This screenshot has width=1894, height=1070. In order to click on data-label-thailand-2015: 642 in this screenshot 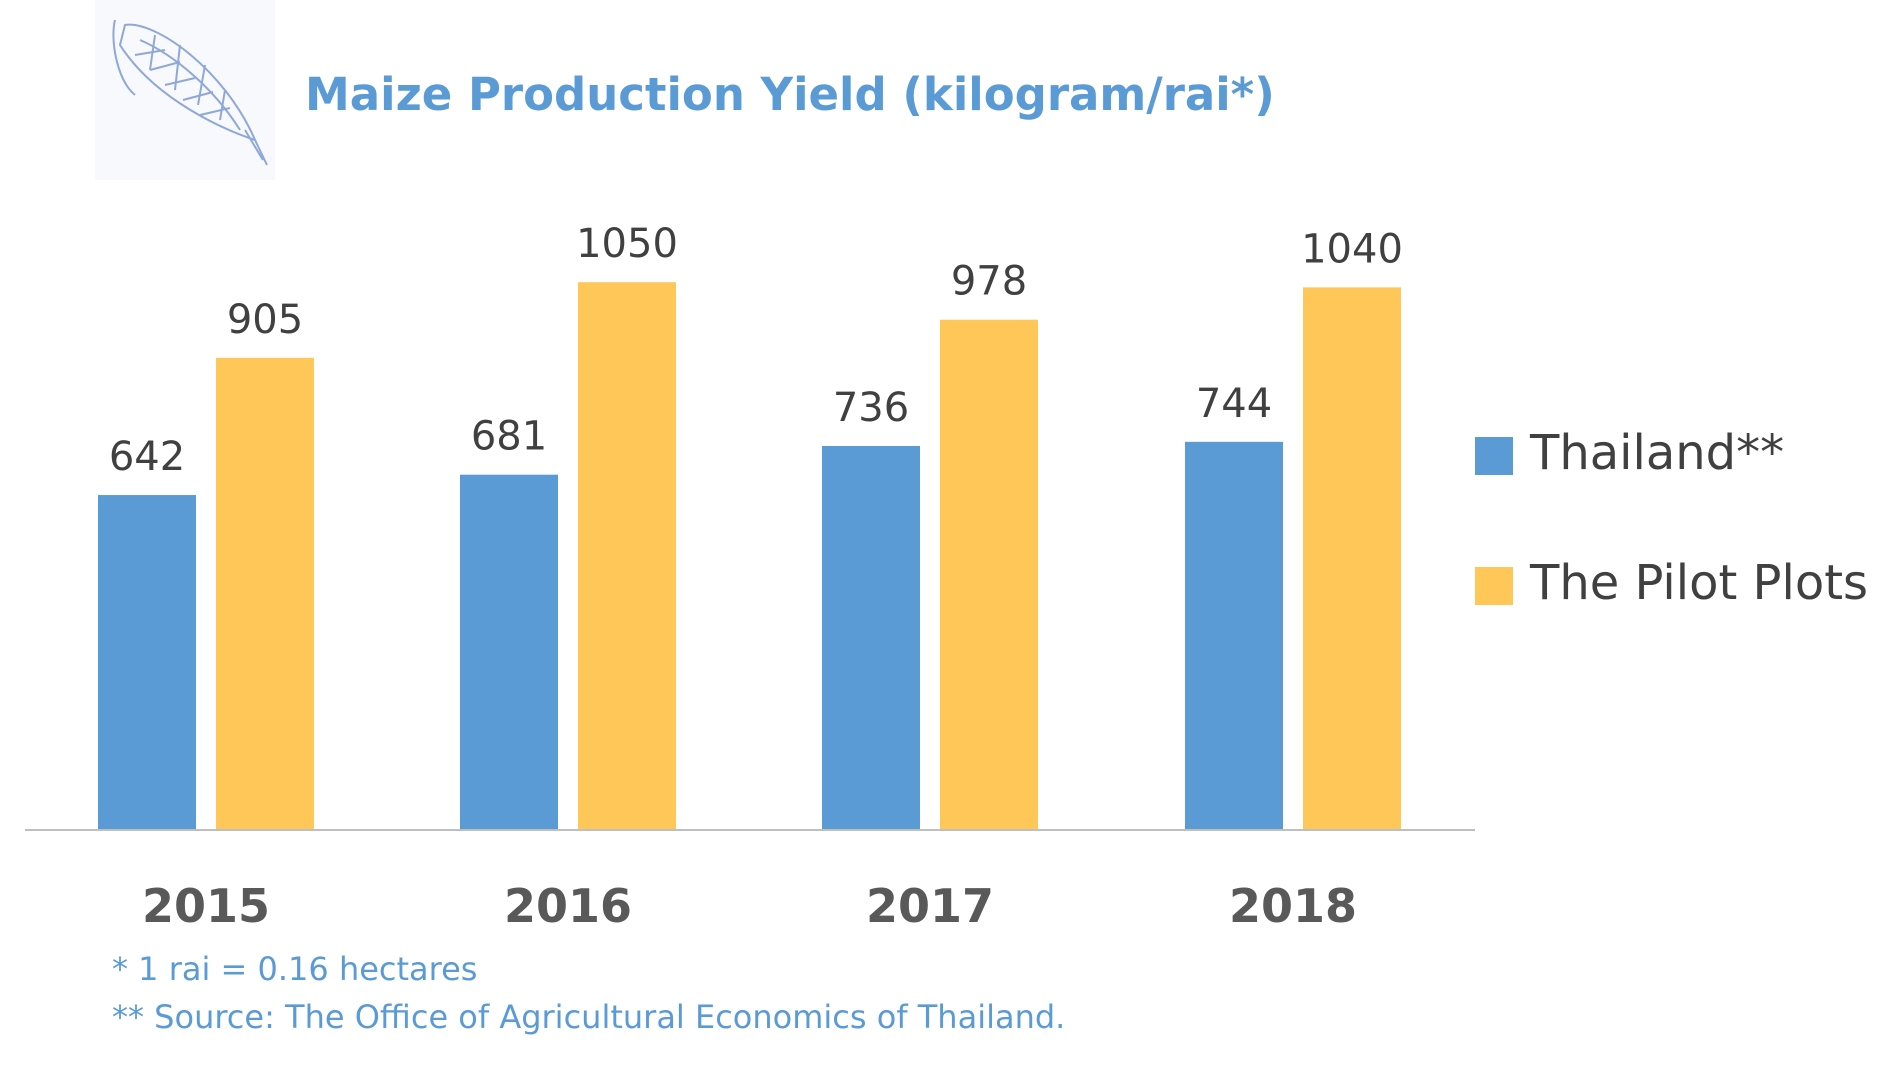, I will do `click(147, 457)`.